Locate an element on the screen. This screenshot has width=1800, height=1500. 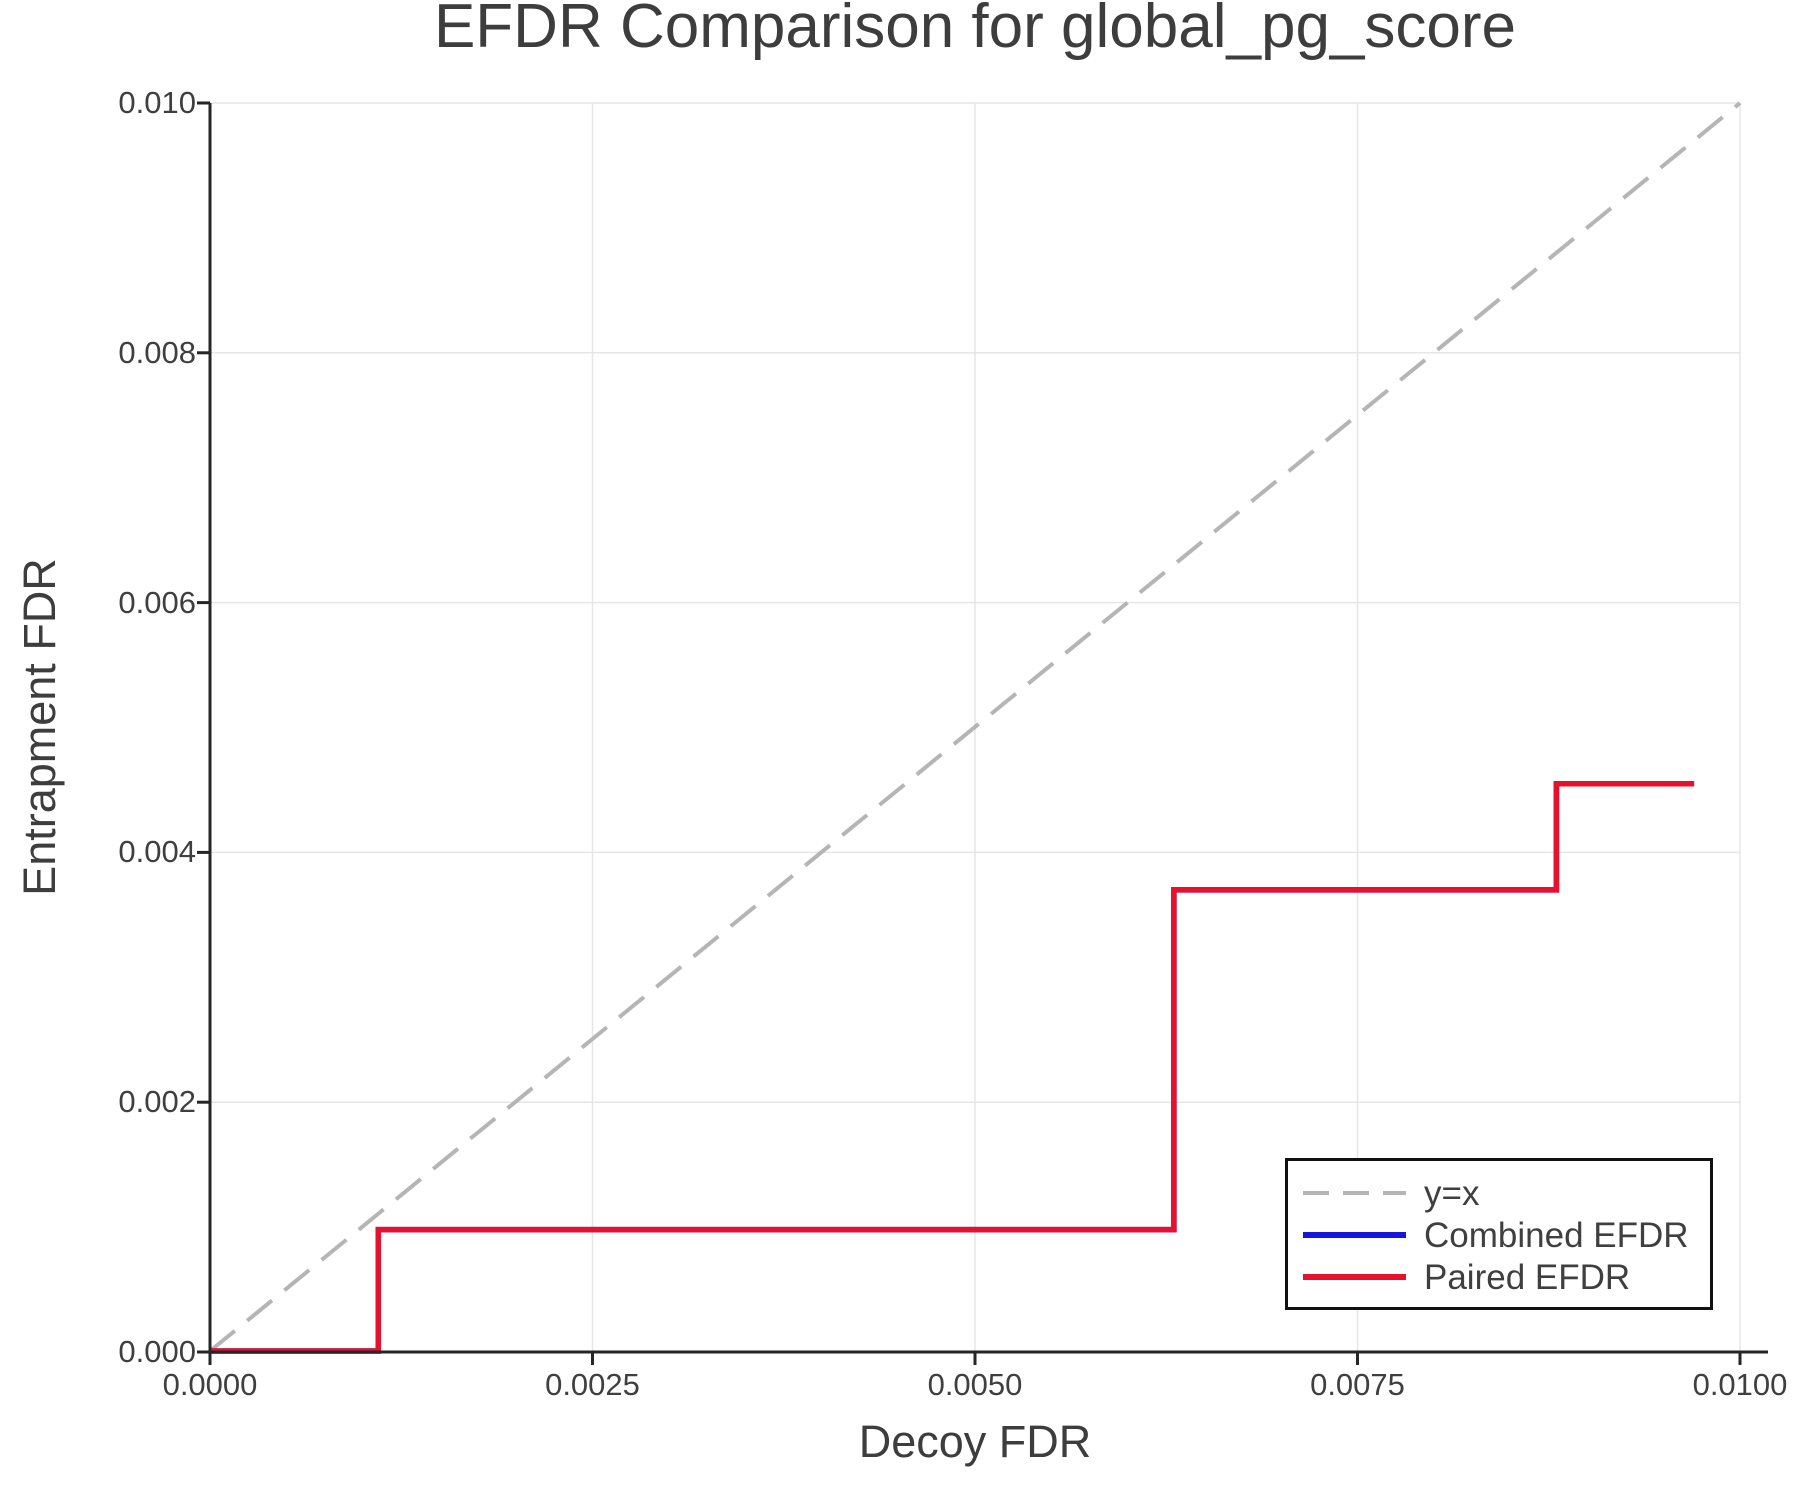
y-tick-label: 0.004 is located at coordinates (157, 852).